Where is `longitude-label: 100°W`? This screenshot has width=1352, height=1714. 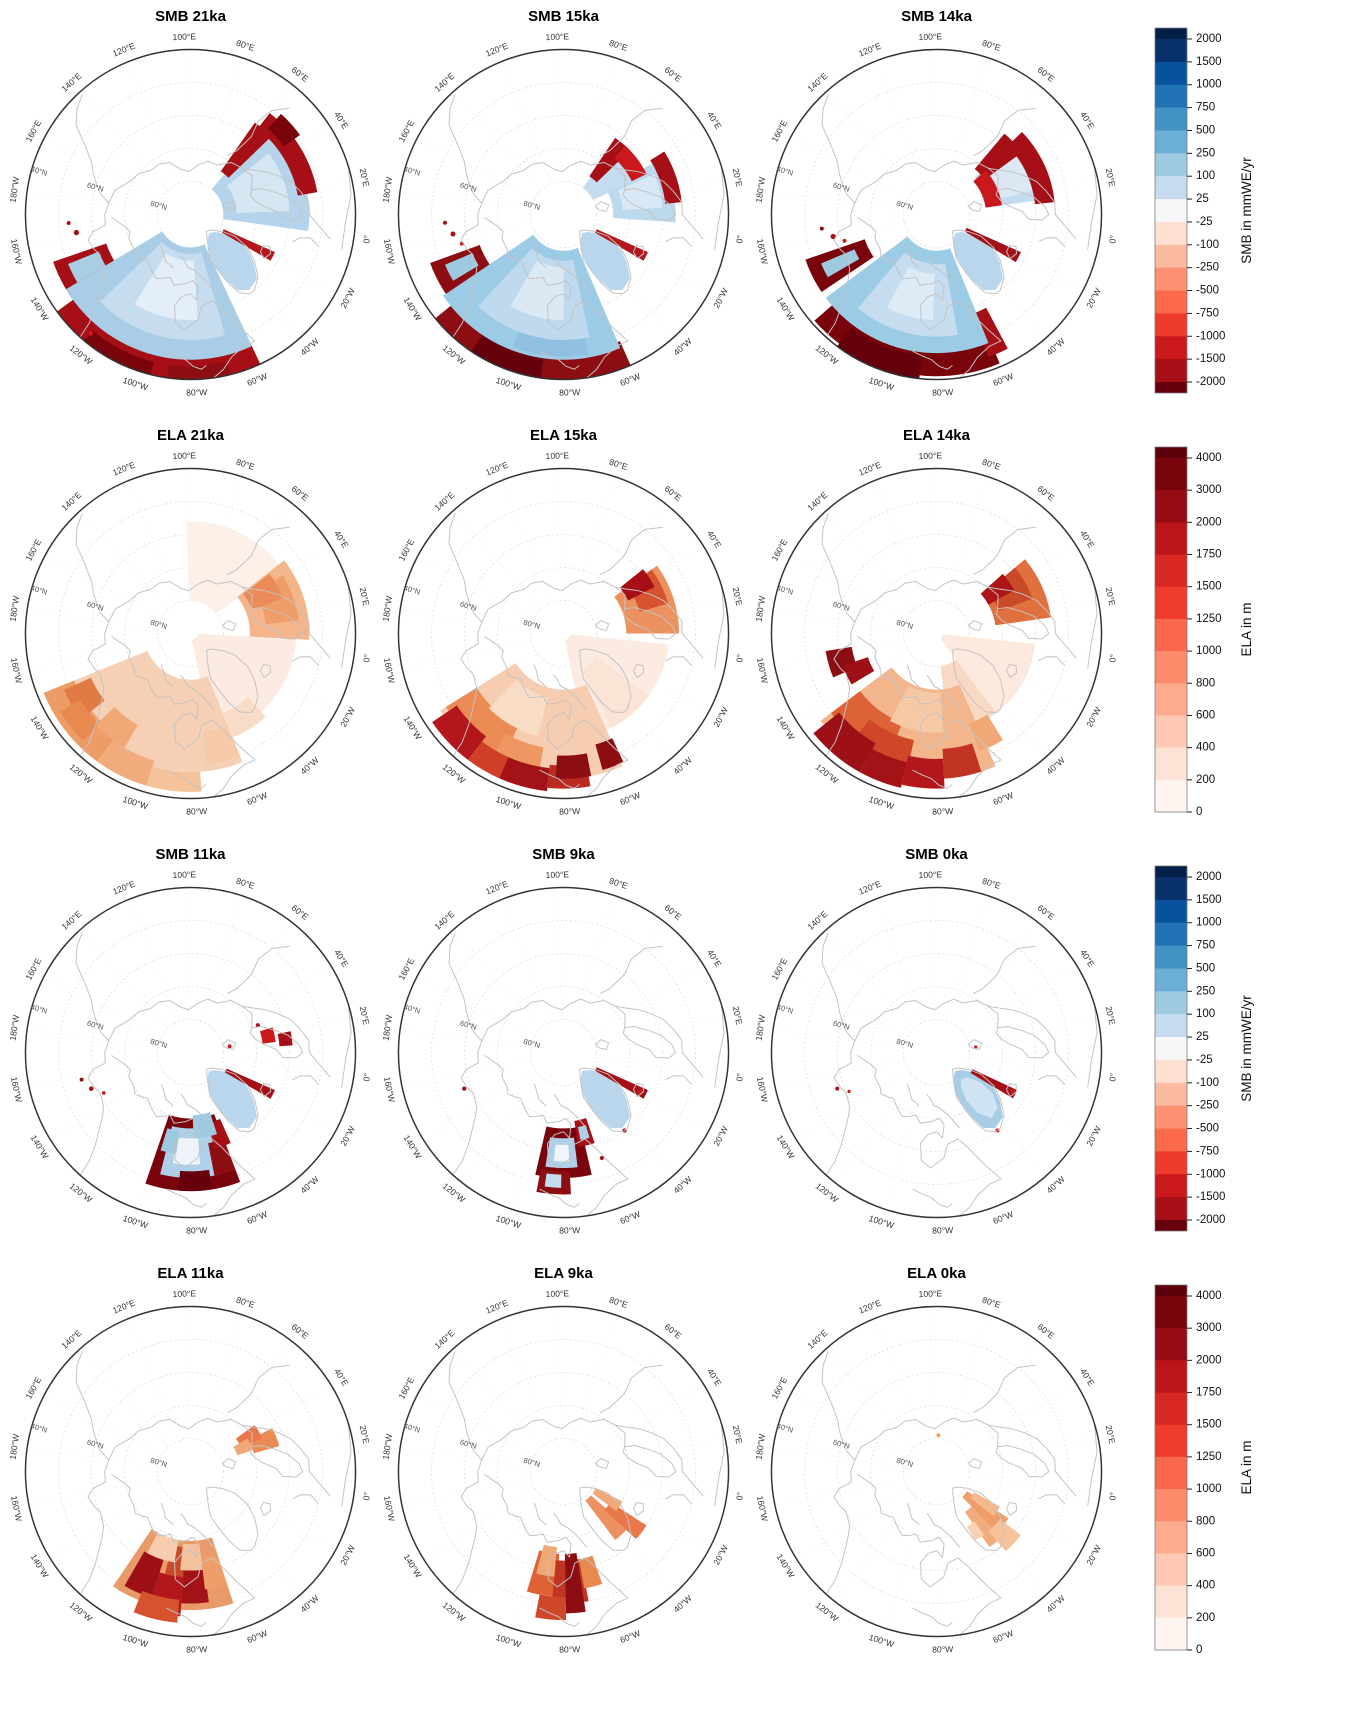
longitude-label: 100°W is located at coordinates (136, 1641).